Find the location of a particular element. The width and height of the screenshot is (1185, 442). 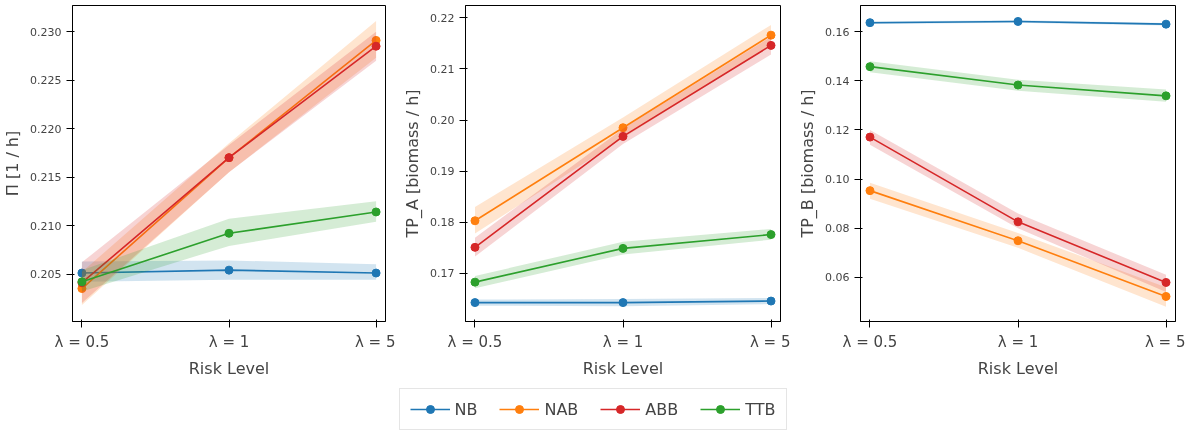

y-tick-label: 0.210 is located at coordinates (46, 226).